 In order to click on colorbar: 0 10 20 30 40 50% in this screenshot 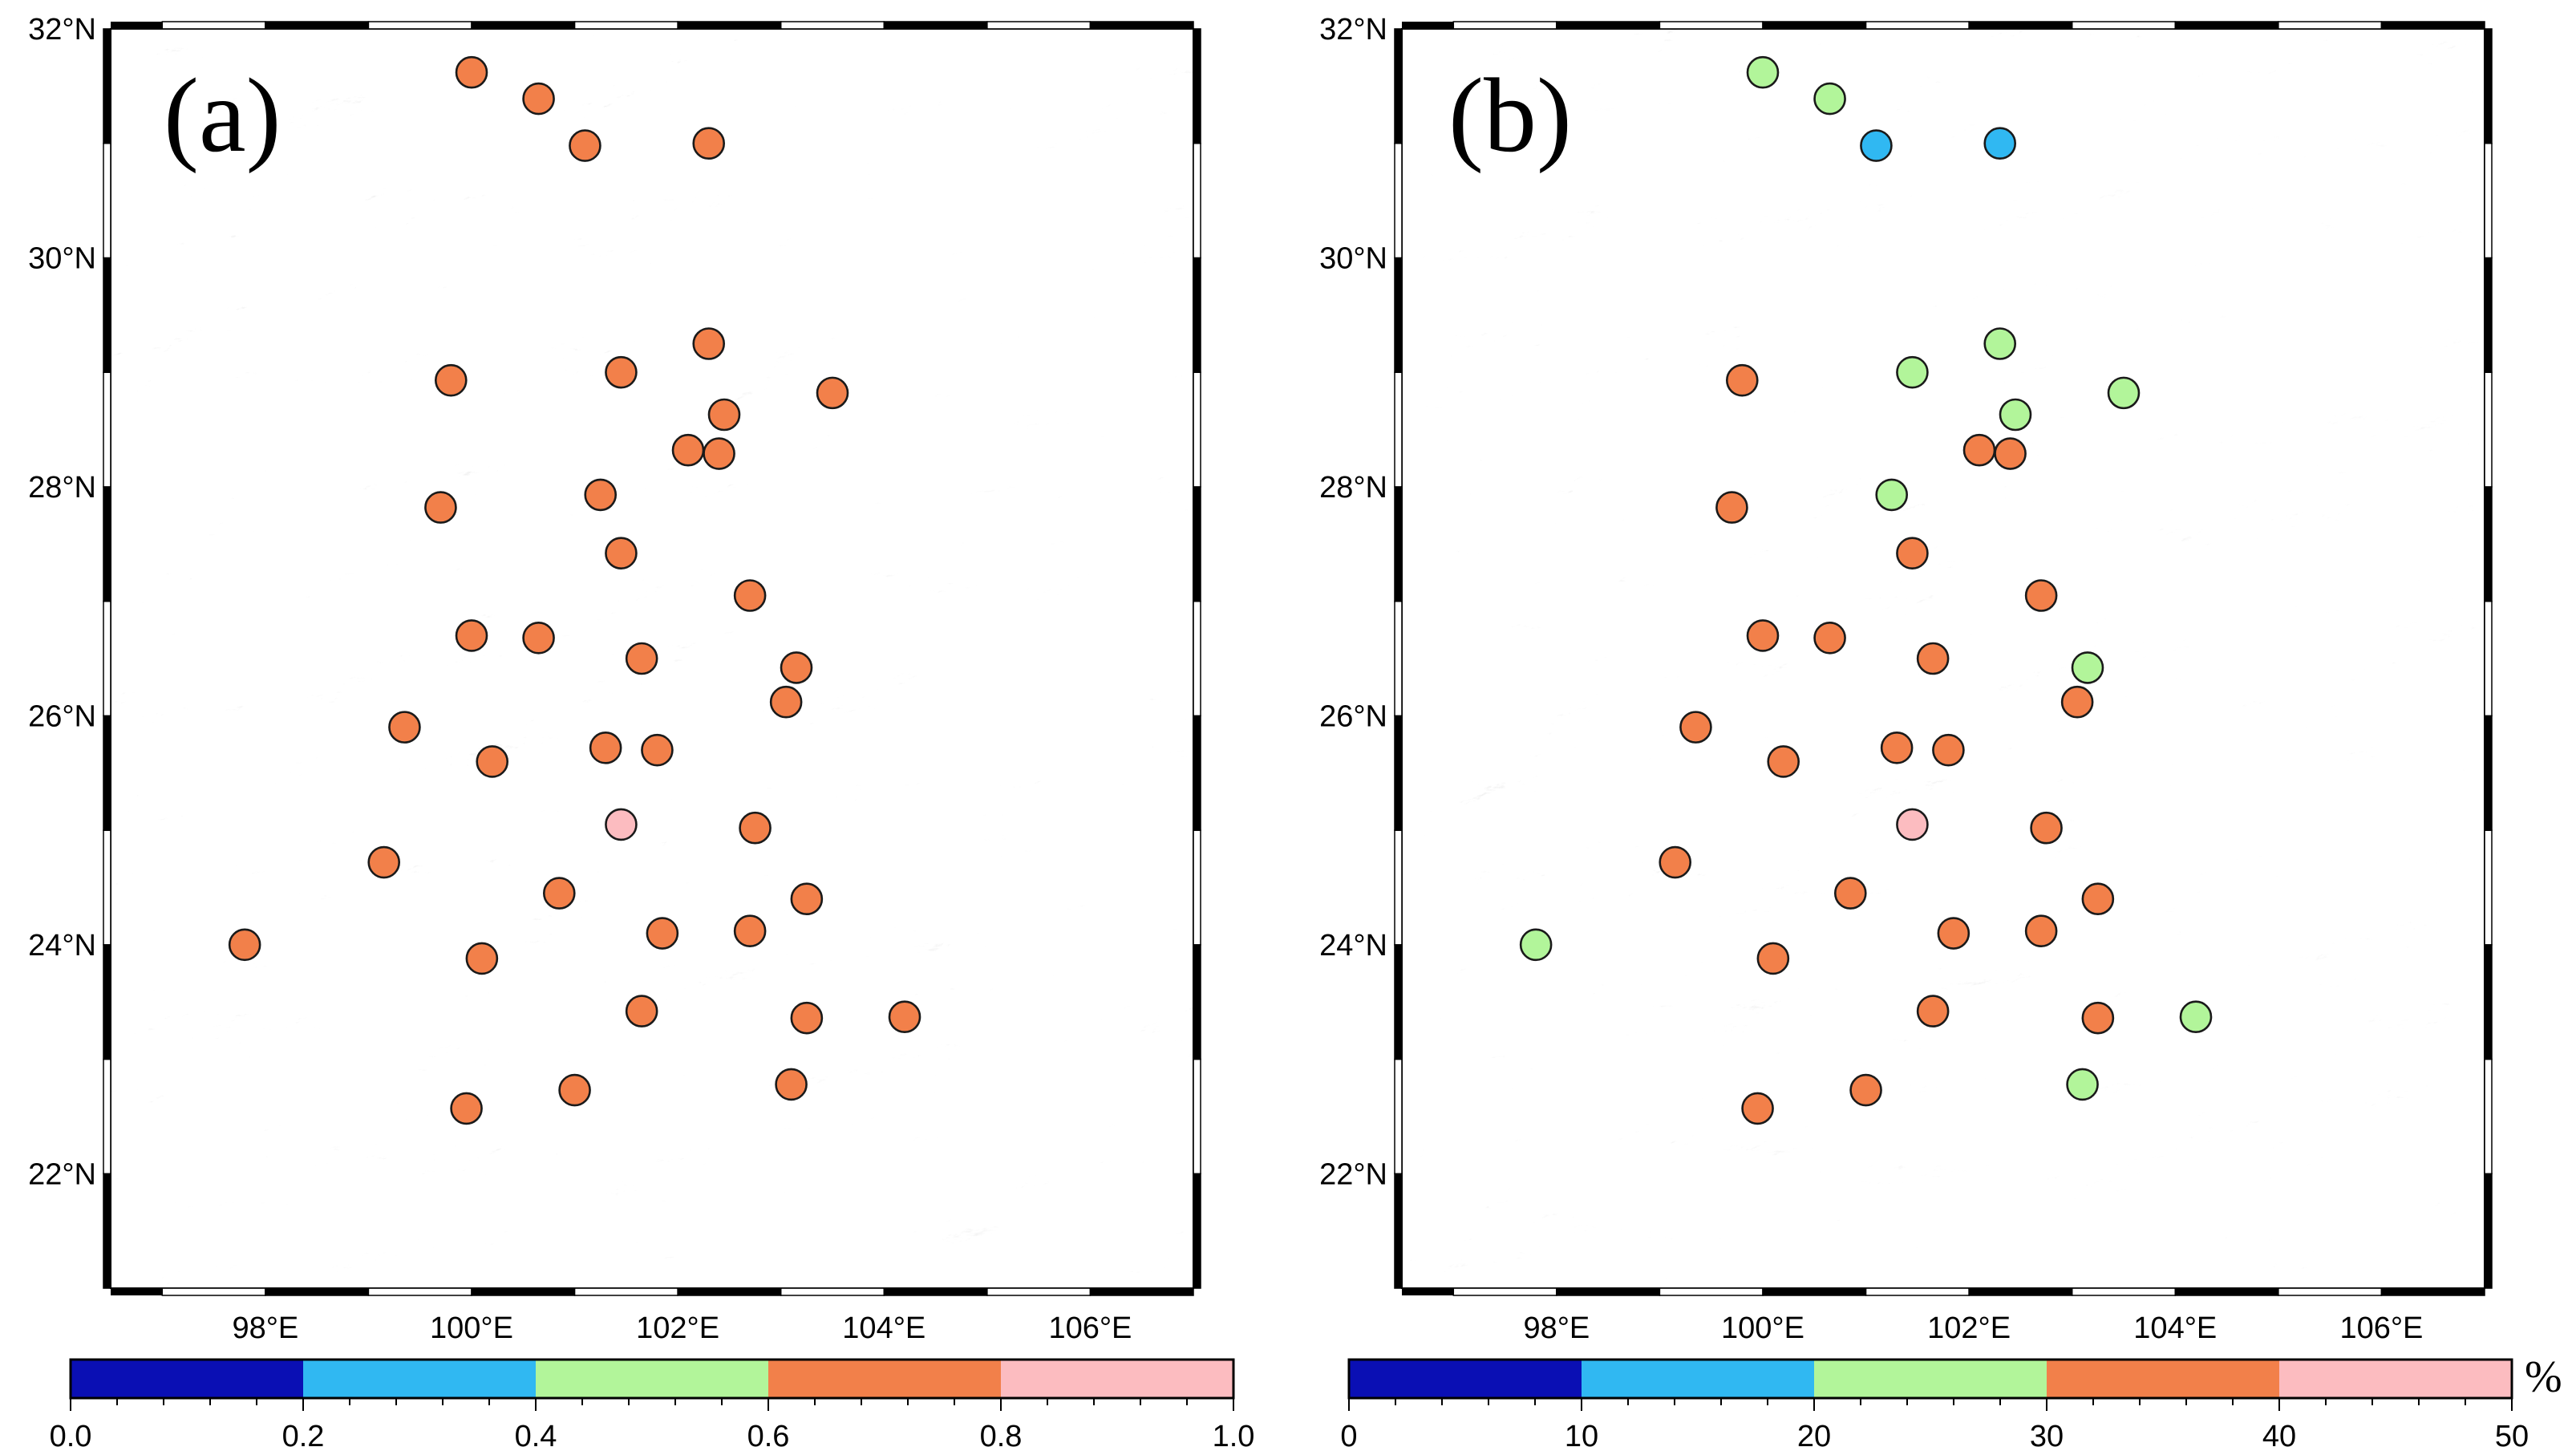, I will do `click(1951, 1400)`.